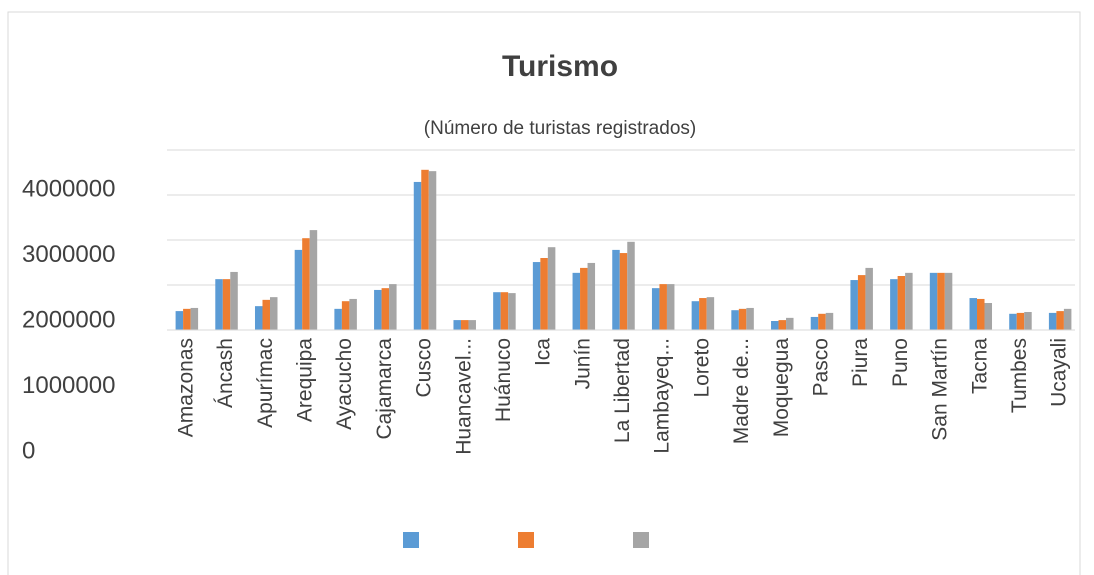 This screenshot has height=575, width=1094. Describe the element at coordinates (900, 362) in the screenshot. I see `x-tick-label: Puno` at that location.